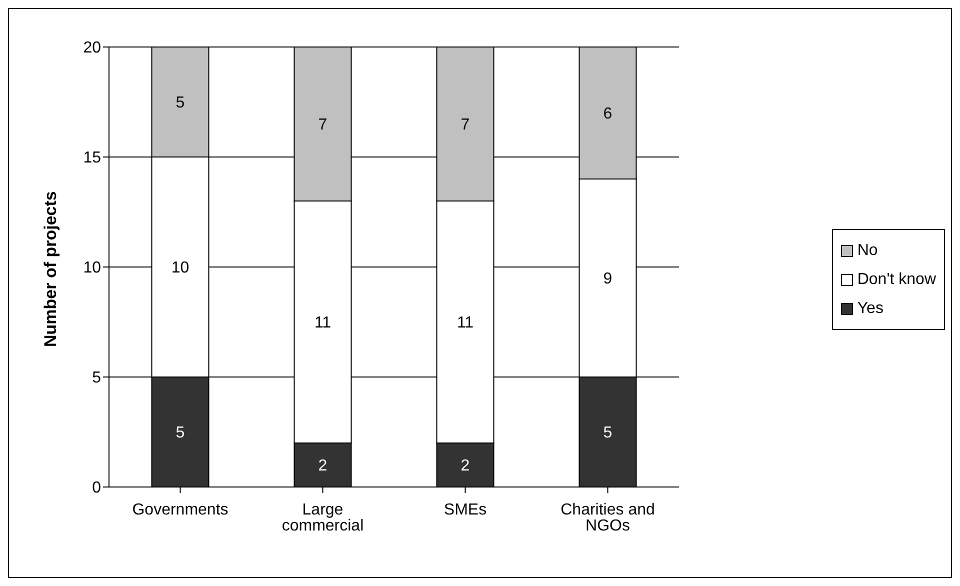 This screenshot has width=960, height=586. Describe the element at coordinates (896, 280) in the screenshot. I see `legend-label: Don't know` at that location.